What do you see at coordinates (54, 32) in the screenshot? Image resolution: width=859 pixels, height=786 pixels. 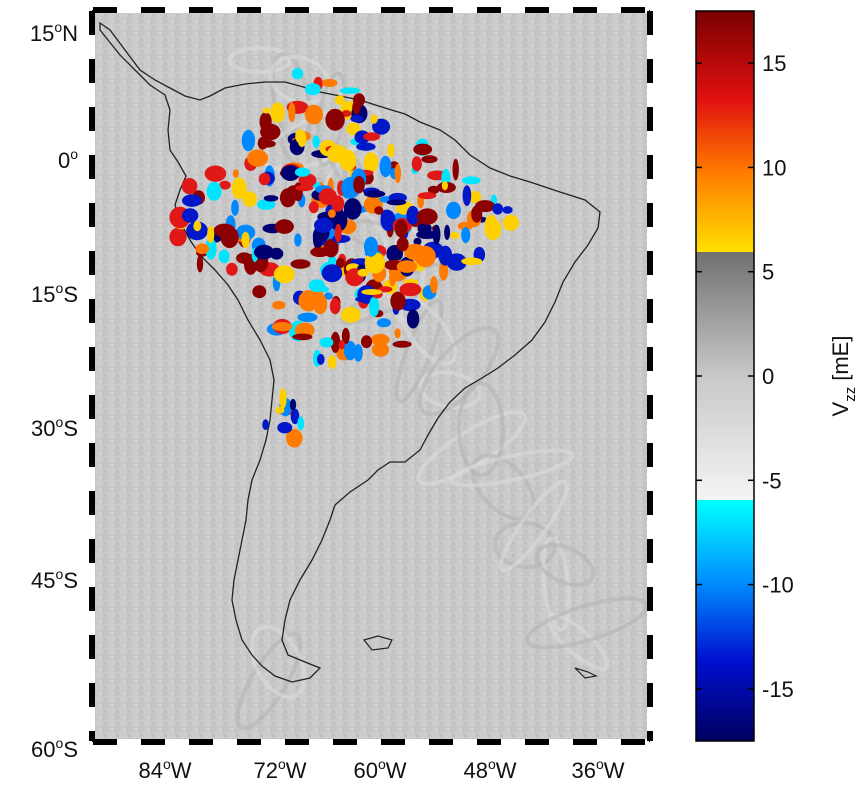 I see `lat-label: 15oN` at bounding box center [54, 32].